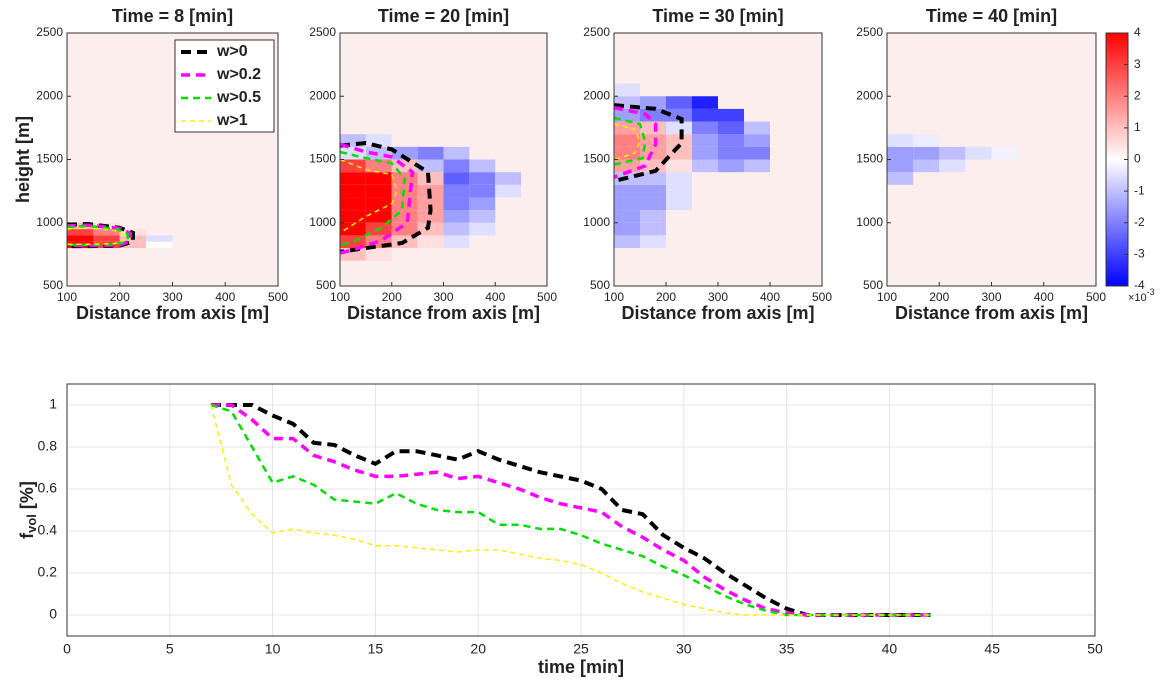  What do you see at coordinates (27, 535) in the screenshot?
I see `y-label-main: f` at bounding box center [27, 535].